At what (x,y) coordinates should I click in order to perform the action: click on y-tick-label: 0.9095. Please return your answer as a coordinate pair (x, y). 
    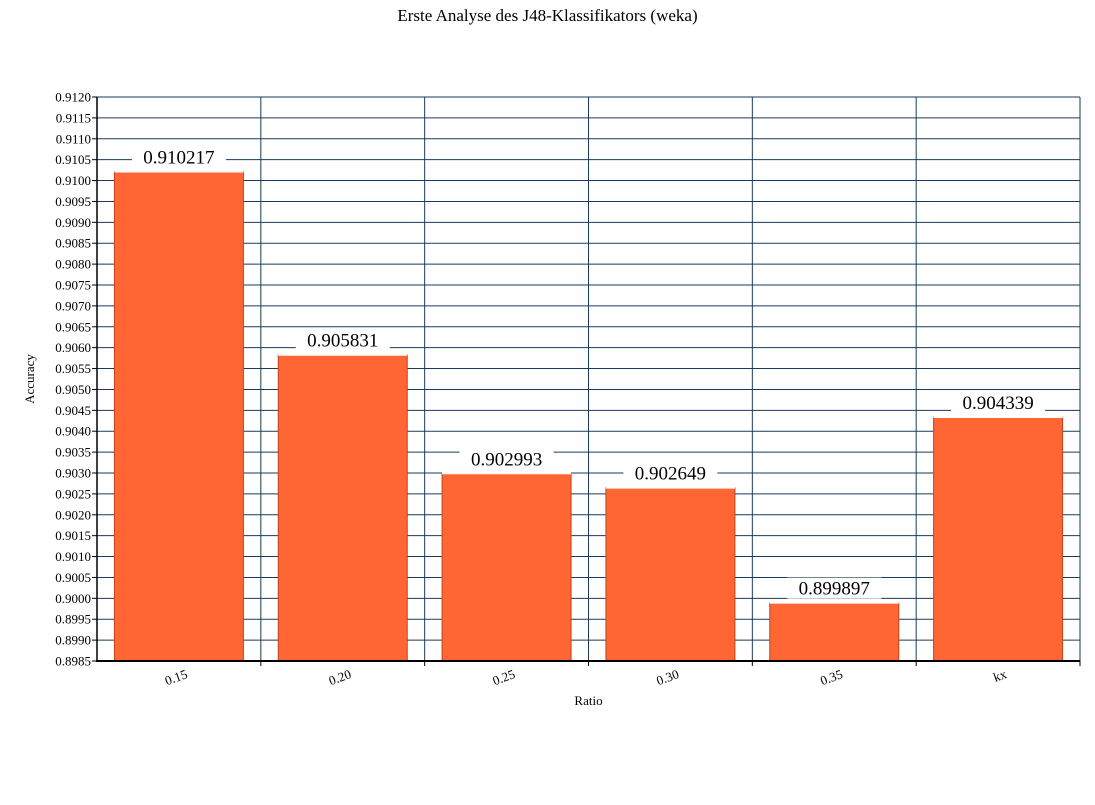
    Looking at the image, I should click on (73, 201).